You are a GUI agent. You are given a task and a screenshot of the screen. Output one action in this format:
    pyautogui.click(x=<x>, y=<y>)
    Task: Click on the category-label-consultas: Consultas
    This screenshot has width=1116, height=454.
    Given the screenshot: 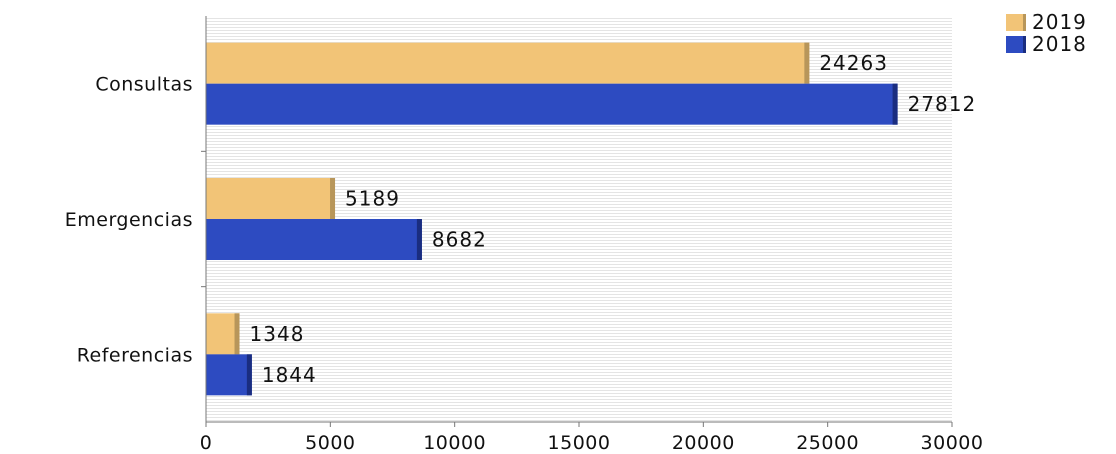 What is the action you would take?
    pyautogui.click(x=144, y=85)
    